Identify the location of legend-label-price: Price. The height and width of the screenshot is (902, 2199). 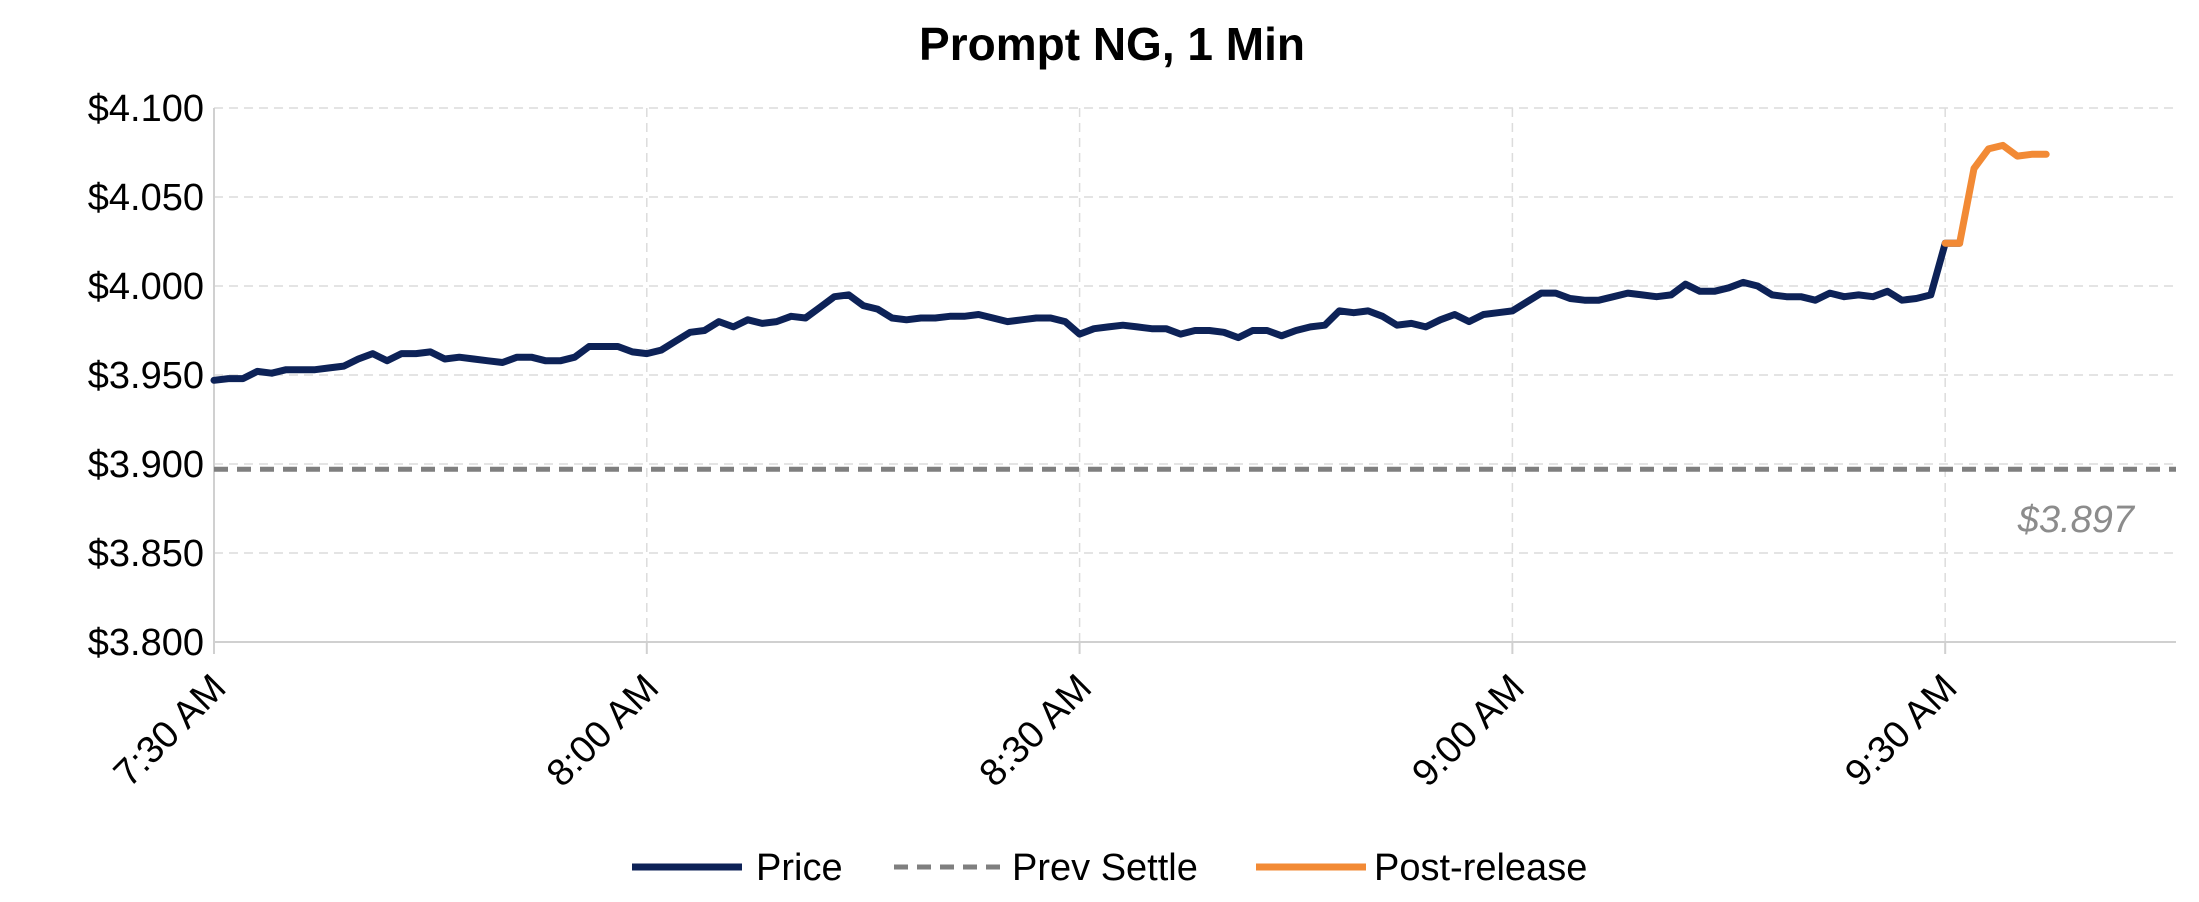
(799, 868).